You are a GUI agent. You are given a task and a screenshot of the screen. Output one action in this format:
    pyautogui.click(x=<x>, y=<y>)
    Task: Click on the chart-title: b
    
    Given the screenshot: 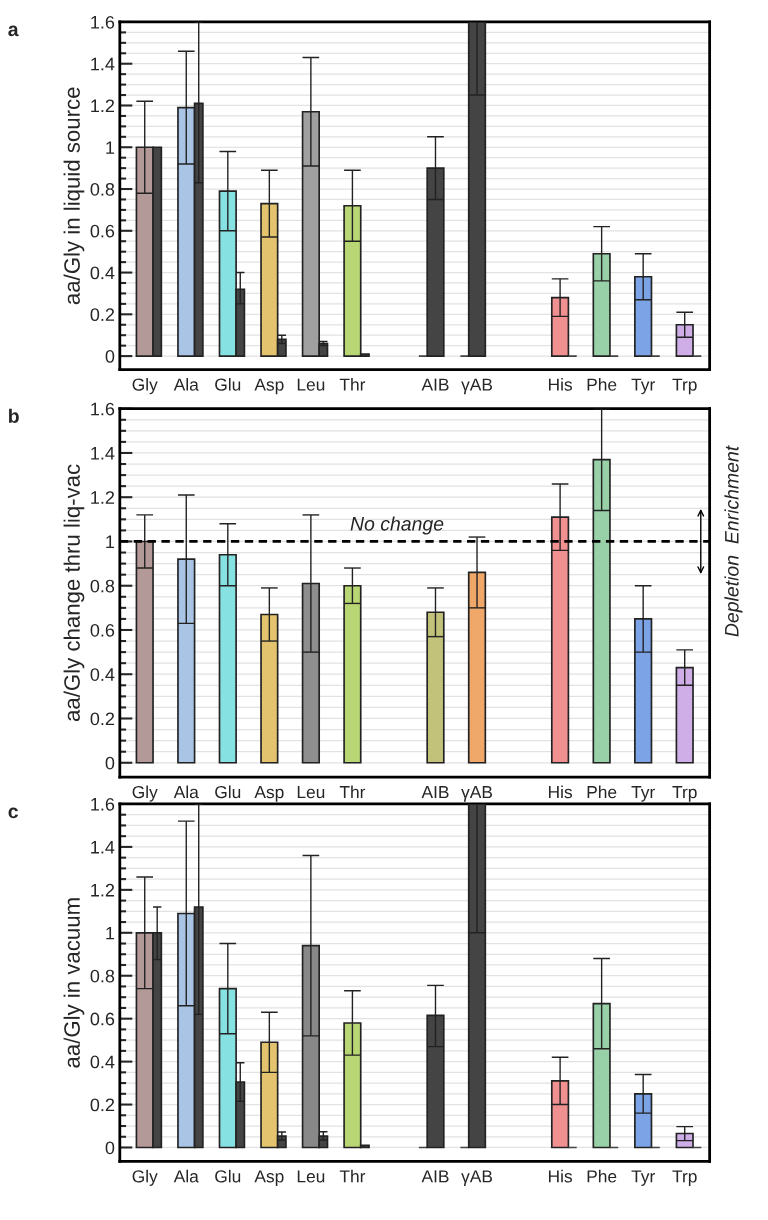 What is the action you would take?
    pyautogui.click(x=14, y=415)
    